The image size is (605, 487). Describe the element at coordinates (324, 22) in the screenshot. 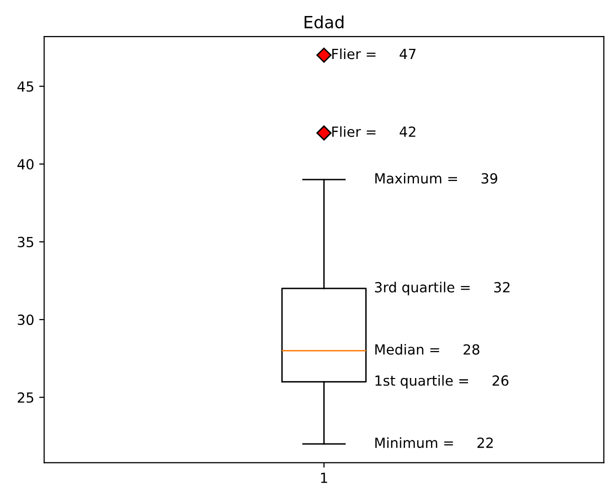

I see `chart-title: Edad` at that location.